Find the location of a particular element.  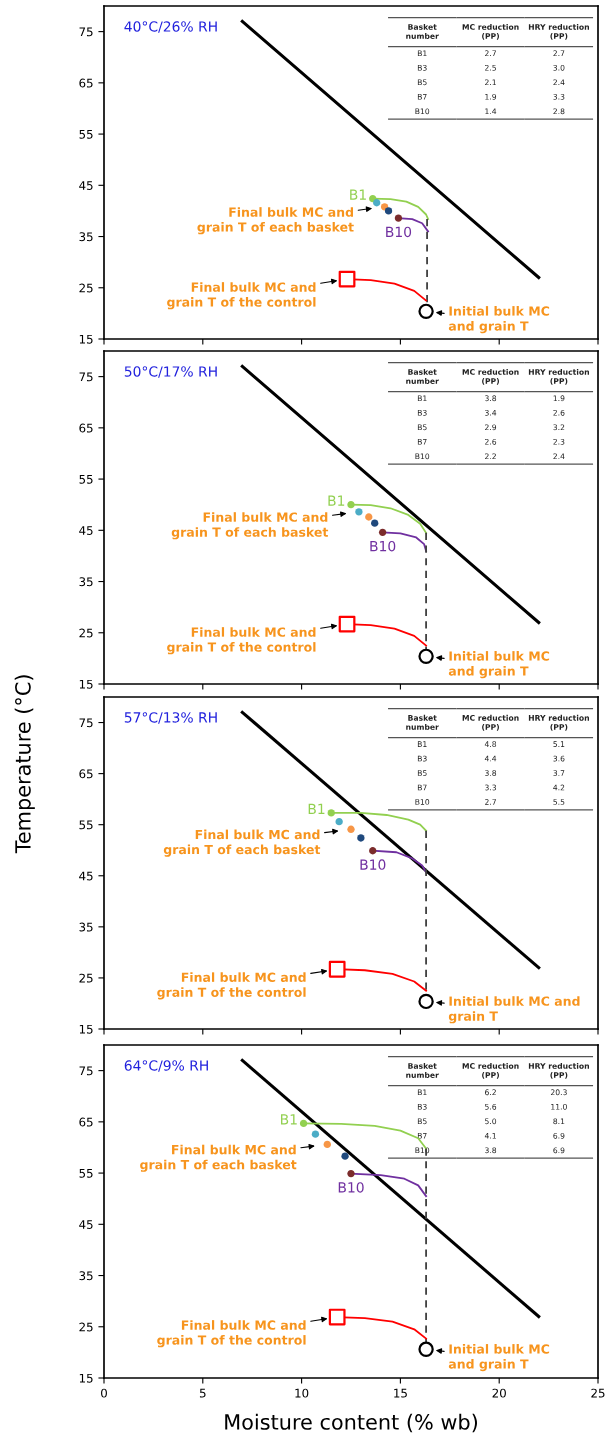

x-tick-label: 5 is located at coordinates (202, 1393).